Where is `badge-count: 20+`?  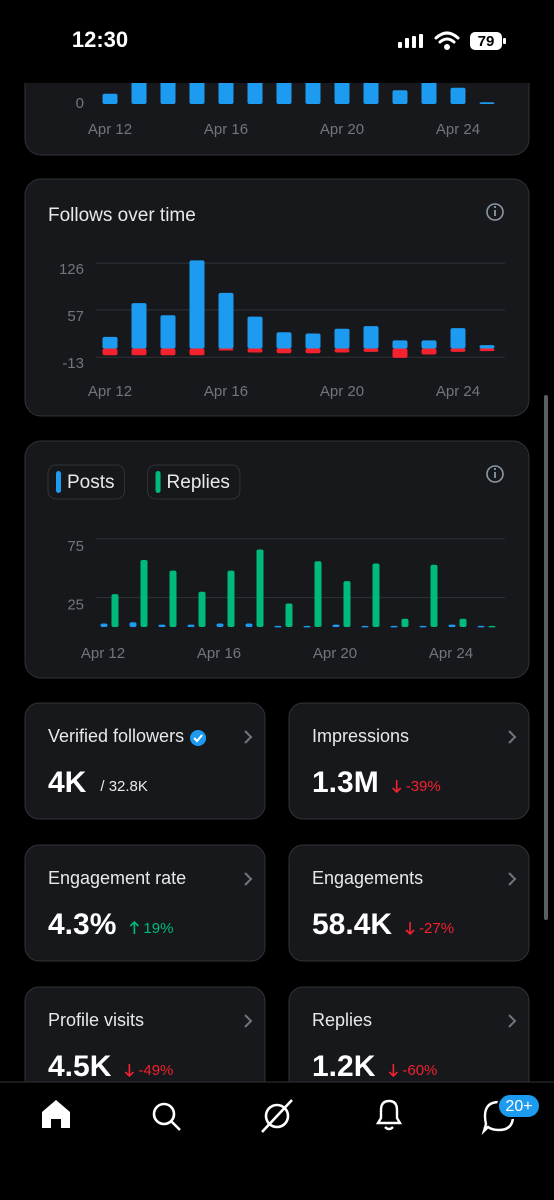
badge-count: 20+ is located at coordinates (518, 1106).